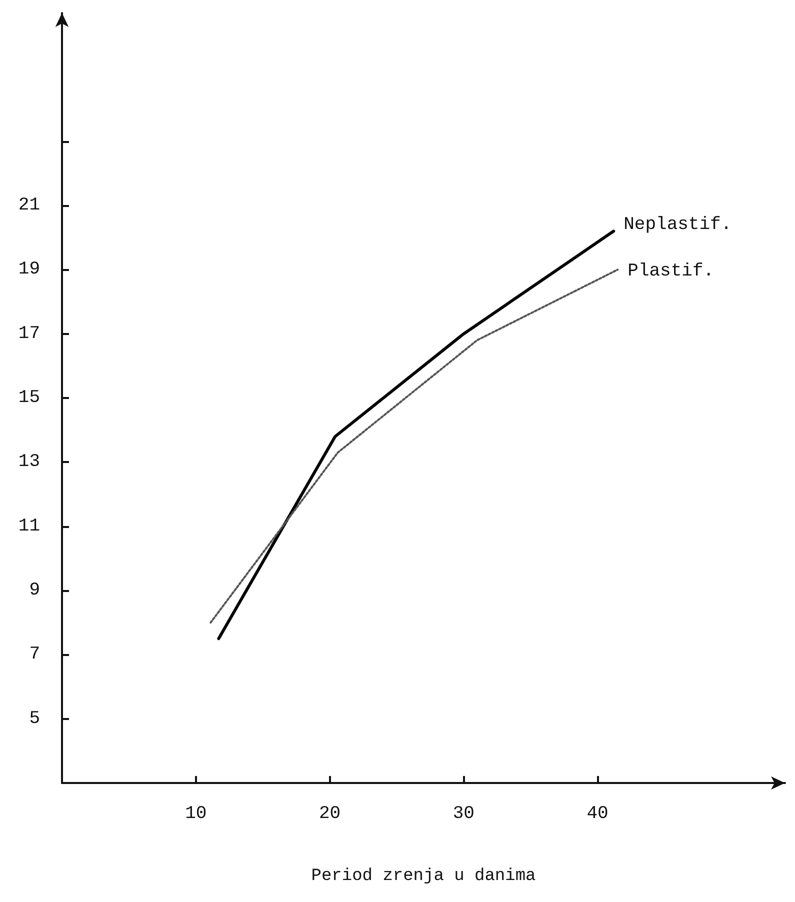  Describe the element at coordinates (196, 814) in the screenshot. I see `x-tick-label: 10` at that location.